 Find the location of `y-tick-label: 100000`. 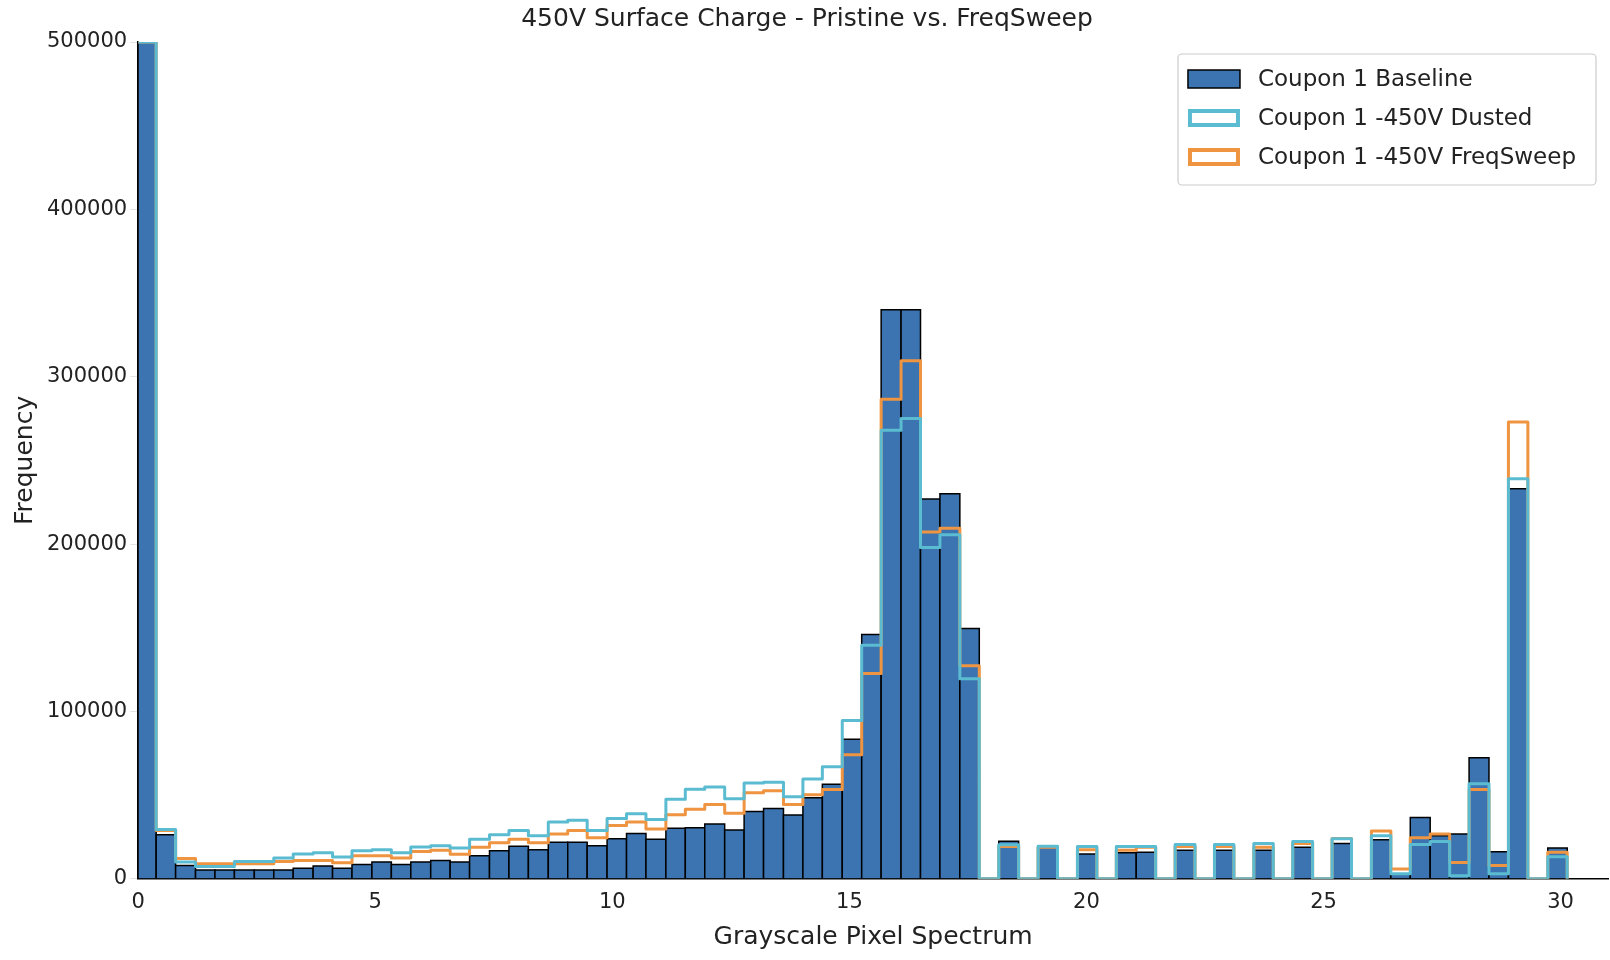

y-tick-label: 100000 is located at coordinates (87, 709).